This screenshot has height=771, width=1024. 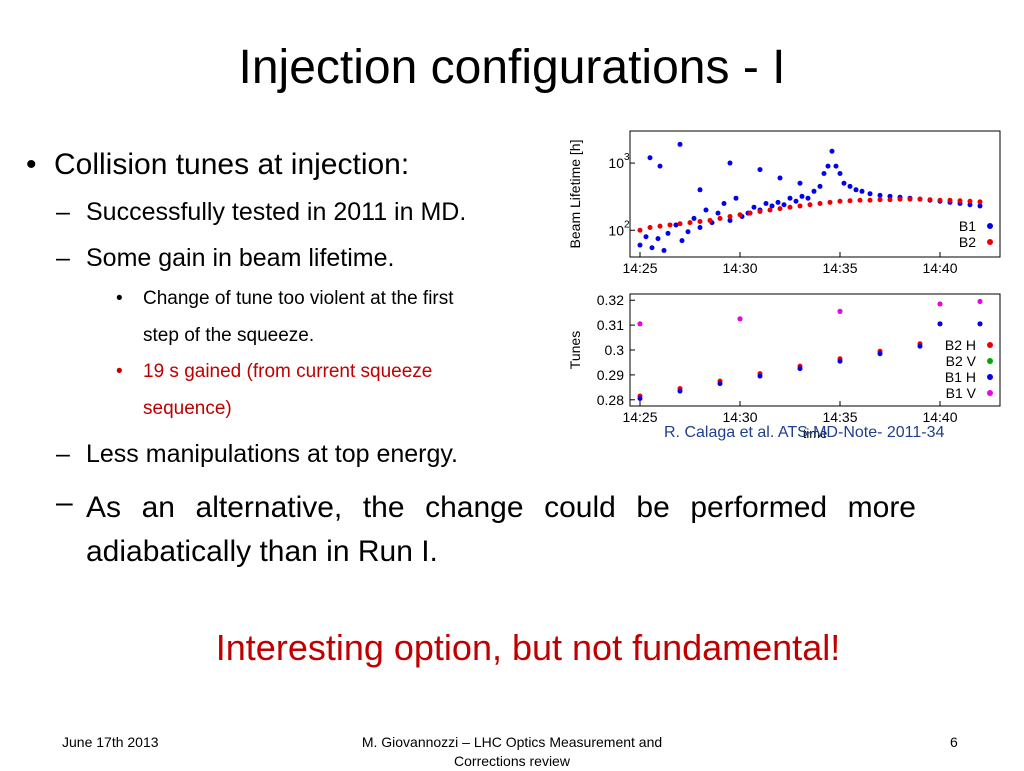 What do you see at coordinates (967, 226) in the screenshot?
I see `legend-label: B1` at bounding box center [967, 226].